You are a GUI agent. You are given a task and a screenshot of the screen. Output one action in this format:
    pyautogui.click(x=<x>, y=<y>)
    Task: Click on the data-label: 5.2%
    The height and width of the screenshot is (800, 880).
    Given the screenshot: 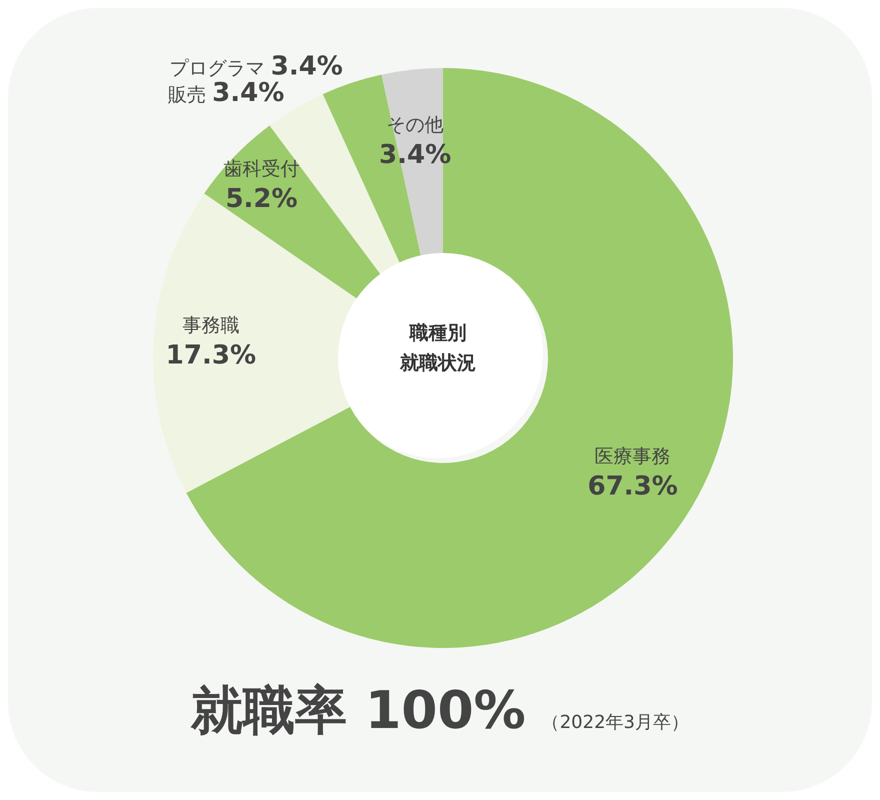 What is the action you would take?
    pyautogui.click(x=261, y=199)
    